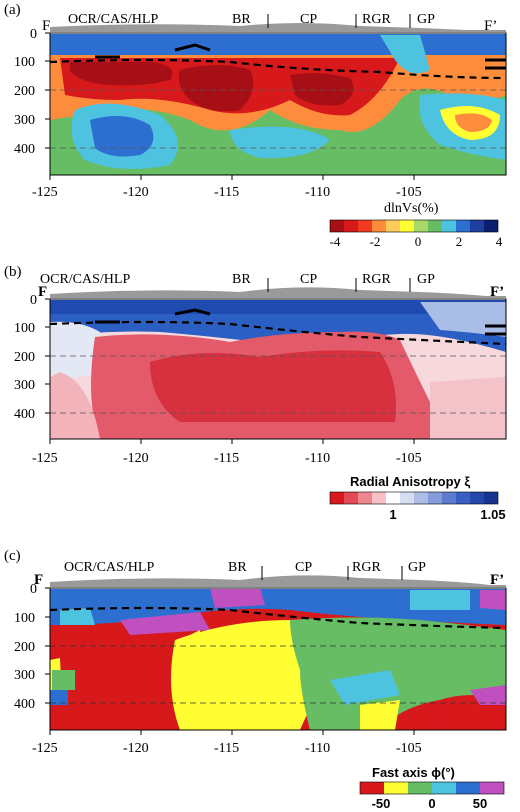 The height and width of the screenshot is (812, 520). I want to click on colorbar-tick-c: -50, so click(381, 803).